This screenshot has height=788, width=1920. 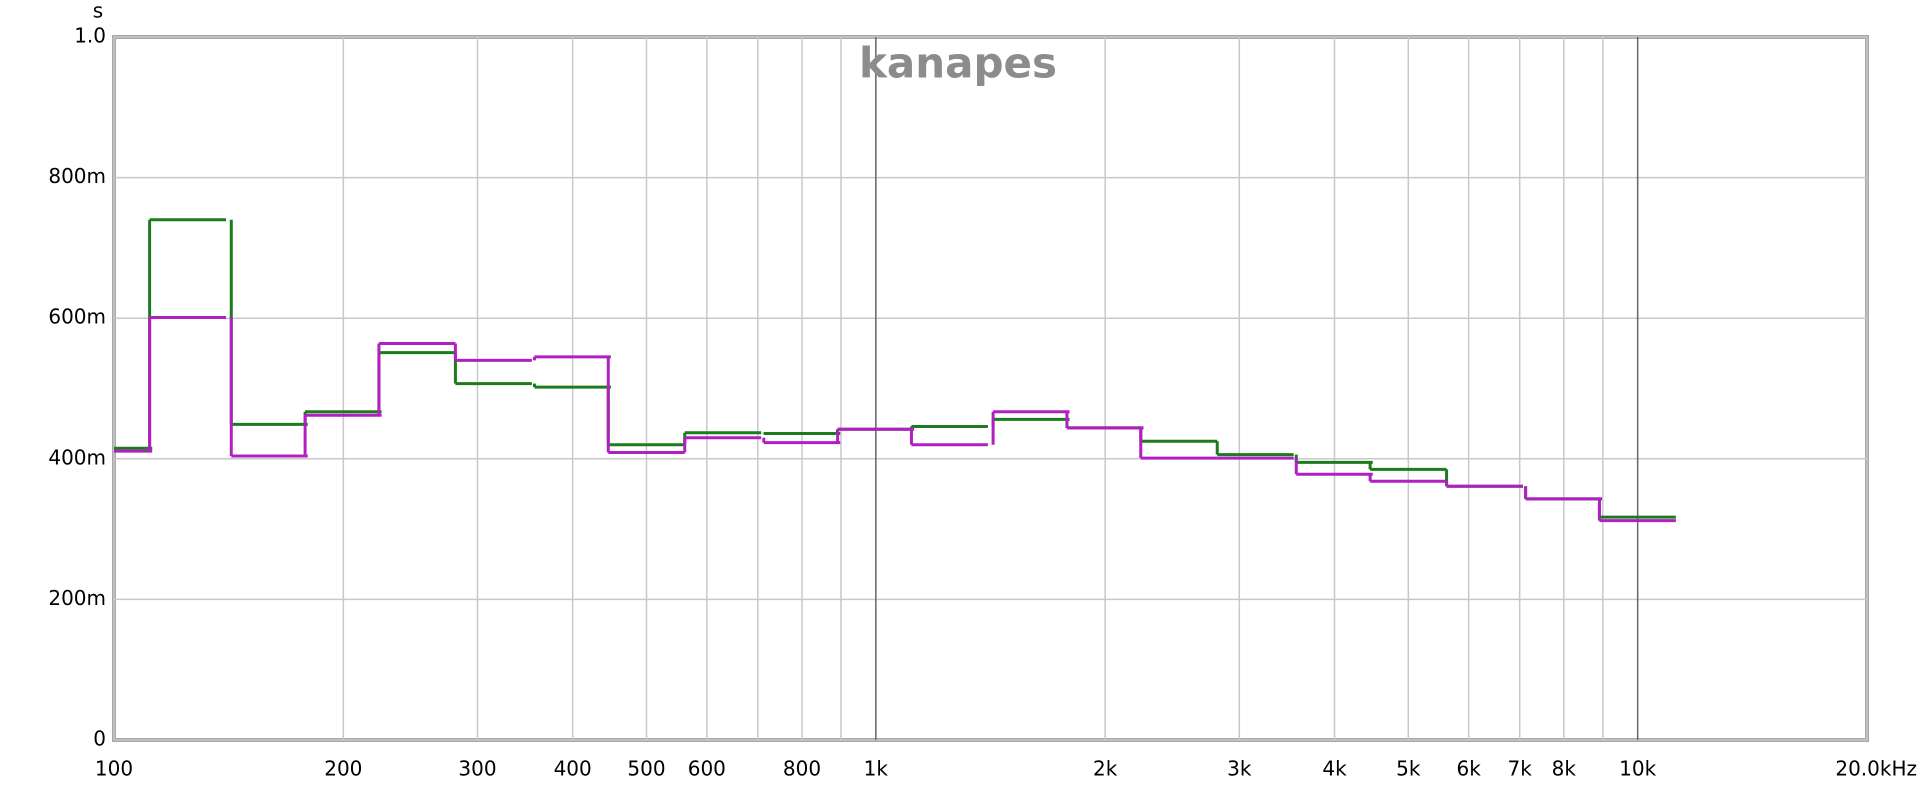 I want to click on y-tick-label: 0, so click(x=99, y=739).